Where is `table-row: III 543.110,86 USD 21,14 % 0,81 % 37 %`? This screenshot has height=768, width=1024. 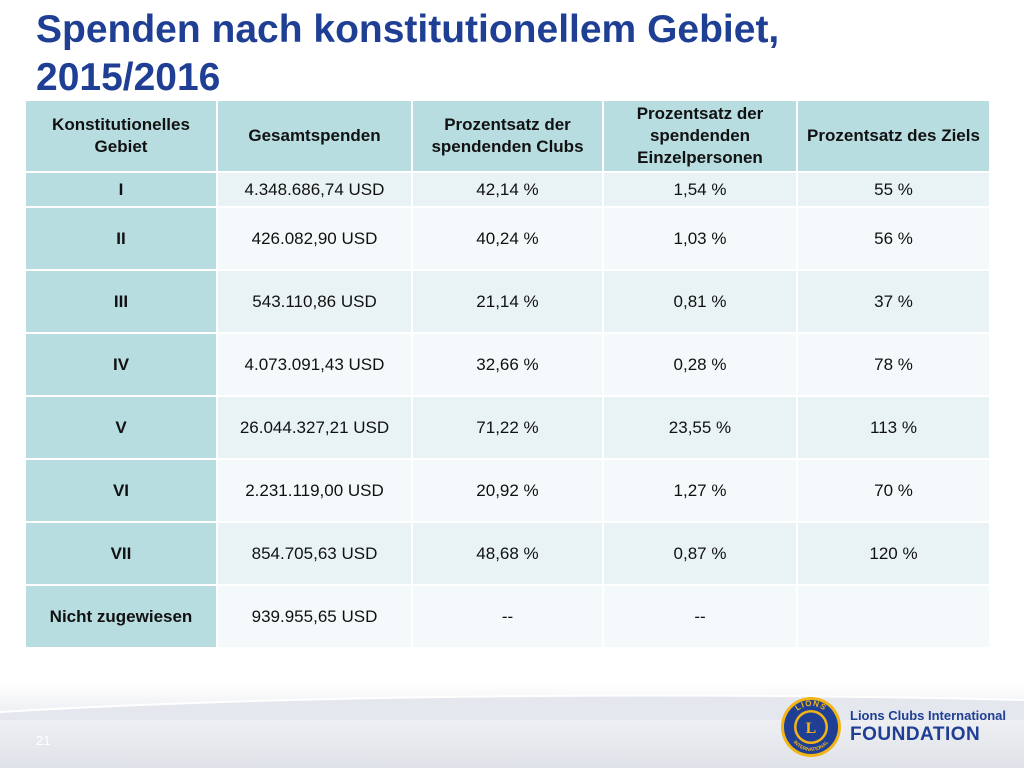 table-row: III 543.110,86 USD 21,14 % 0,81 % 37 % is located at coordinates (508, 302).